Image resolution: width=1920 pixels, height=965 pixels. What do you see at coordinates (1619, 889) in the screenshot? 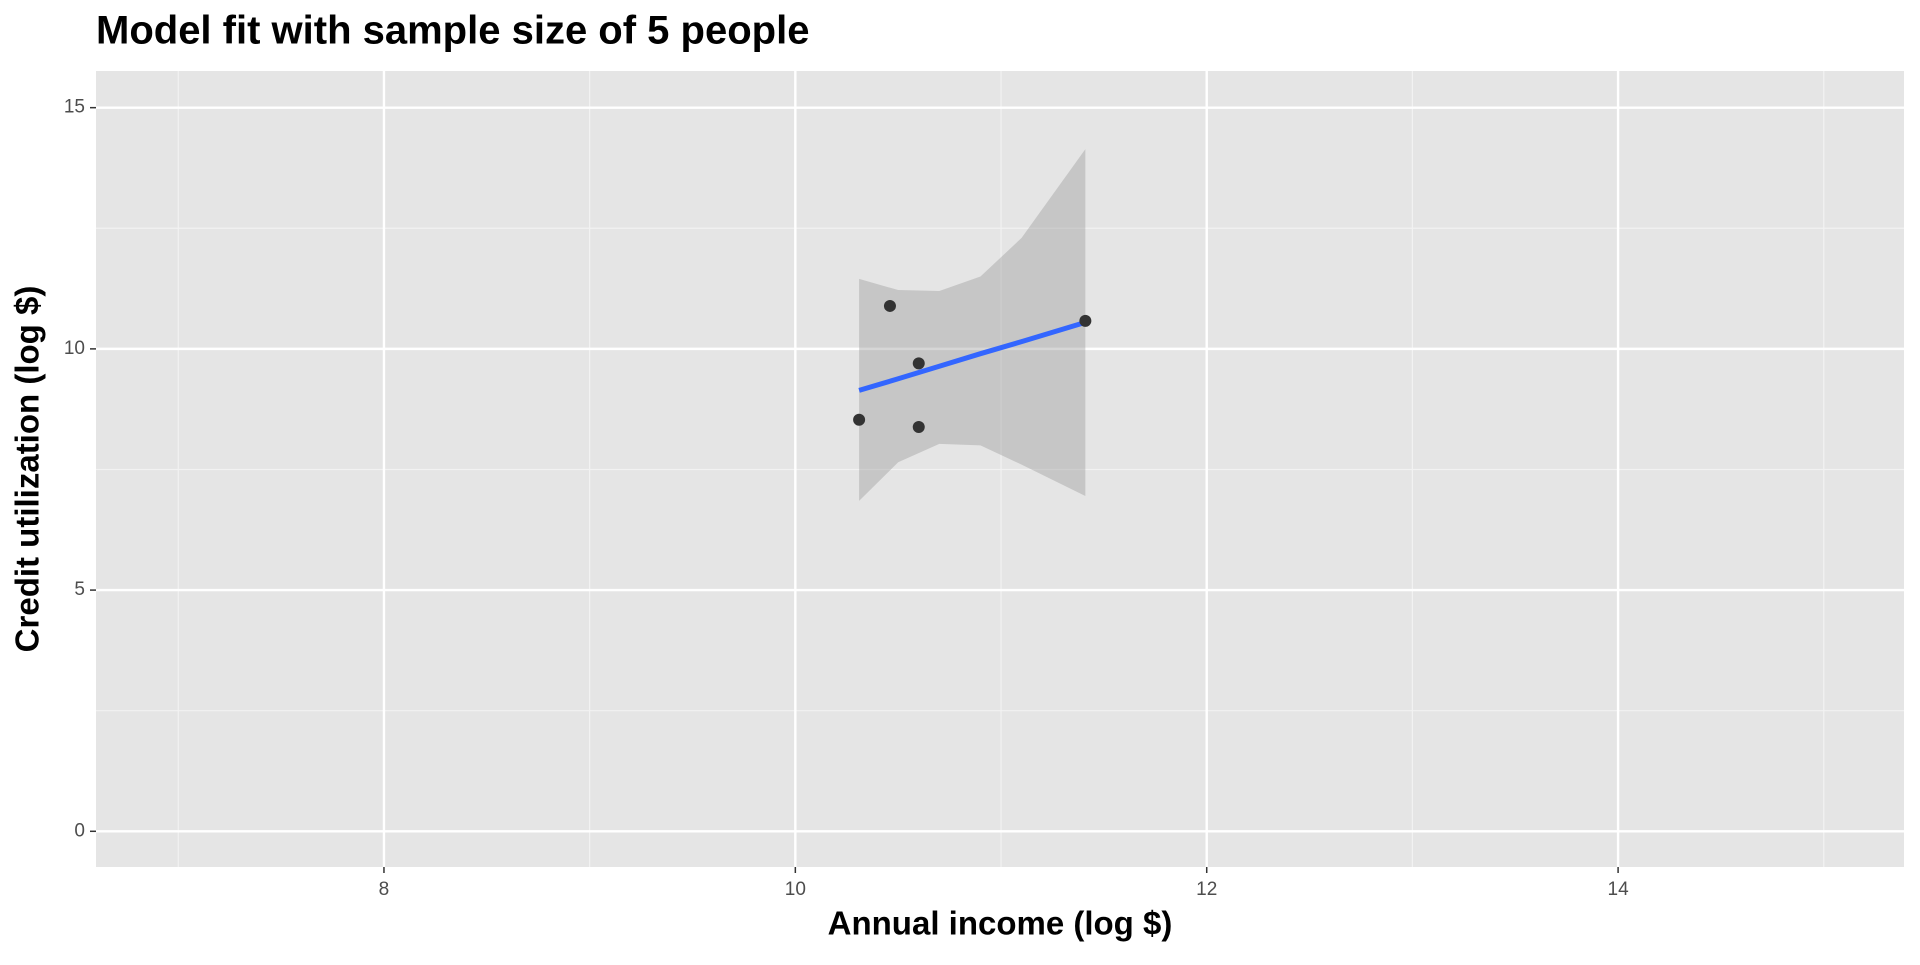
I see `x-tick-label: 14` at bounding box center [1619, 889].